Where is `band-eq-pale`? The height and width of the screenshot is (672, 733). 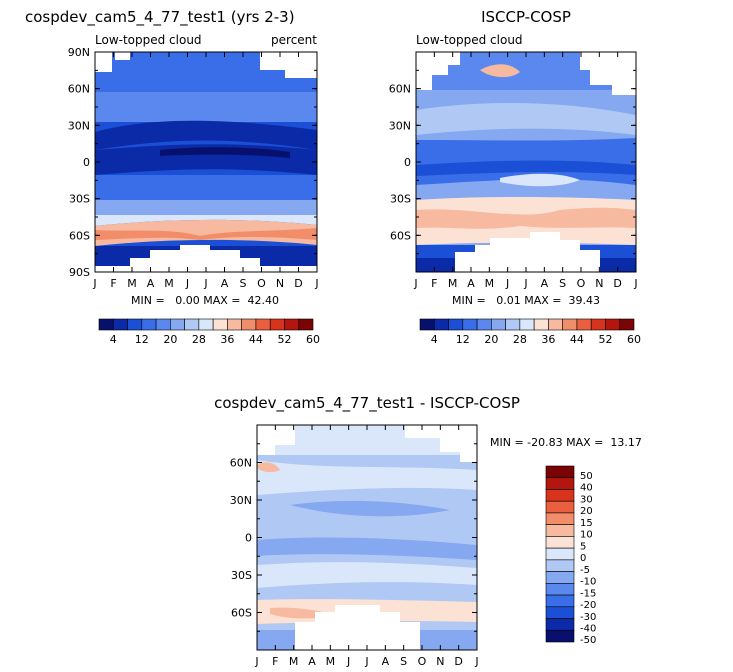 band-eq-pale is located at coordinates (540, 180).